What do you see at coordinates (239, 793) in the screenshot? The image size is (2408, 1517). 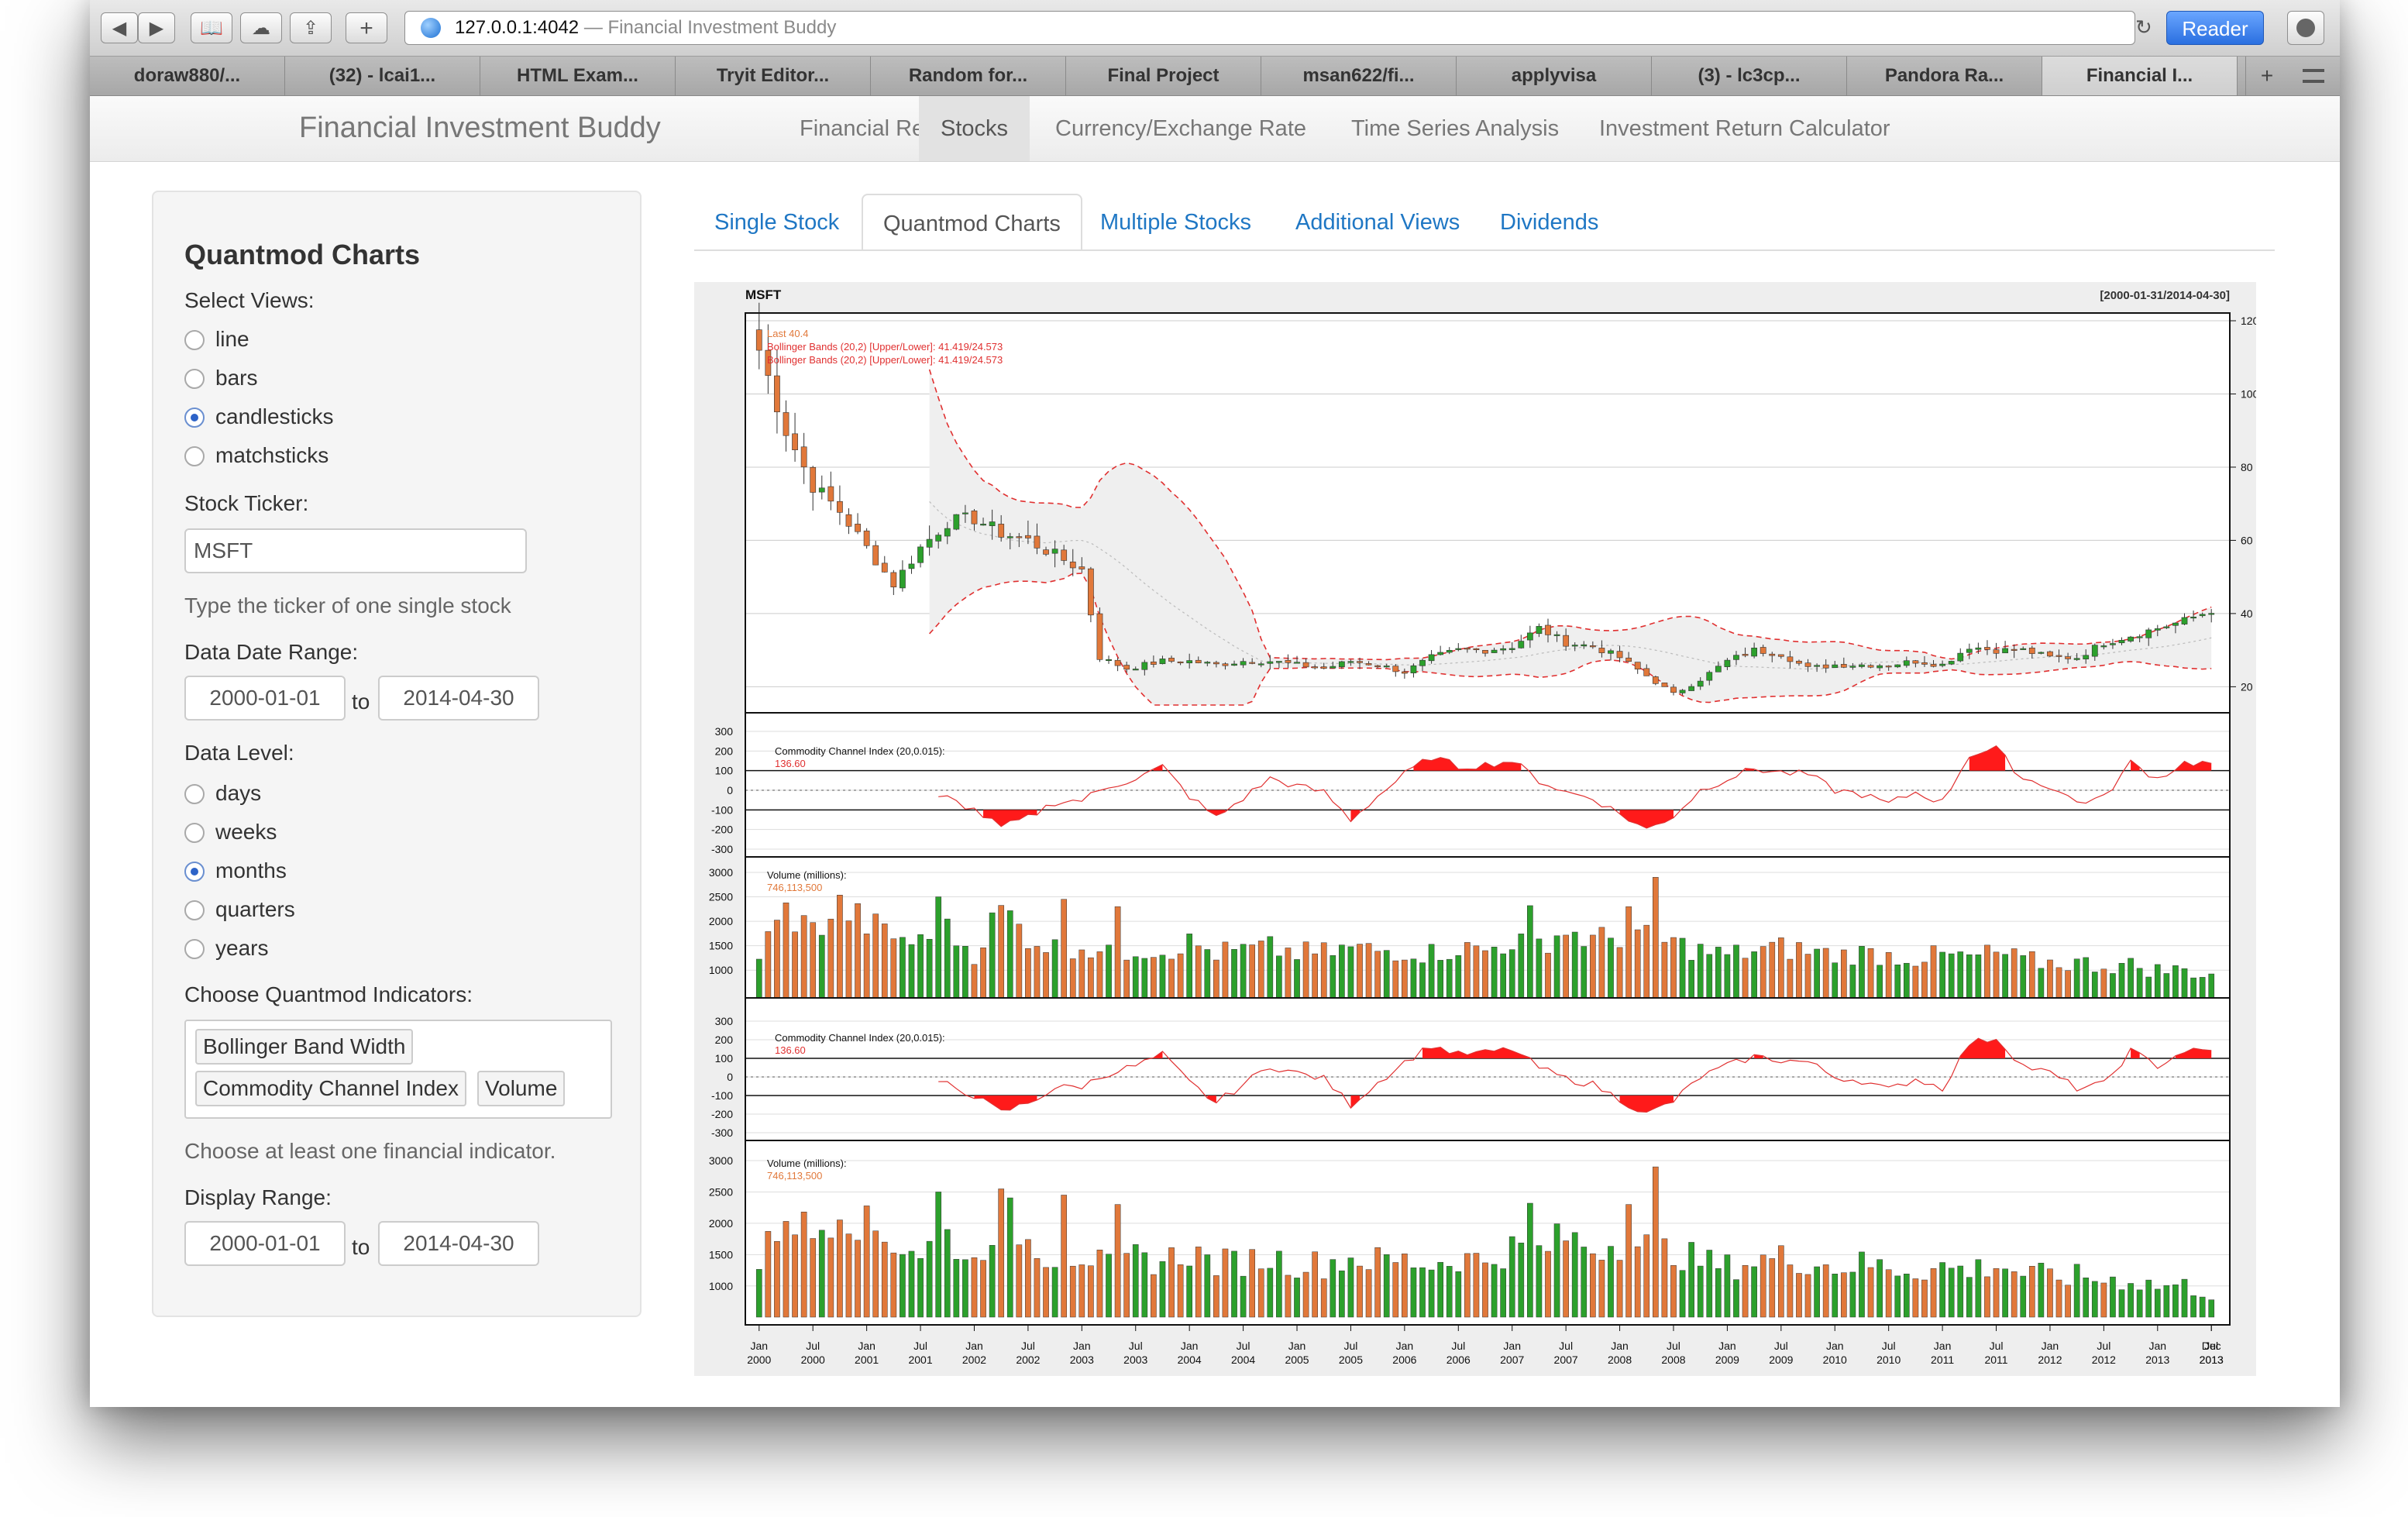 I see `radio-level-days-label: days` at bounding box center [239, 793].